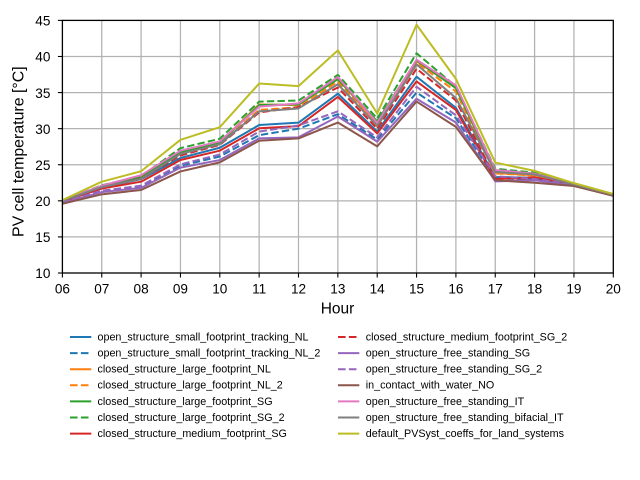 This screenshot has width=640, height=480. I want to click on svg-text:closed_structure_medium_footpr: closed_structure_medium_footprint_SG, so click(192, 434).